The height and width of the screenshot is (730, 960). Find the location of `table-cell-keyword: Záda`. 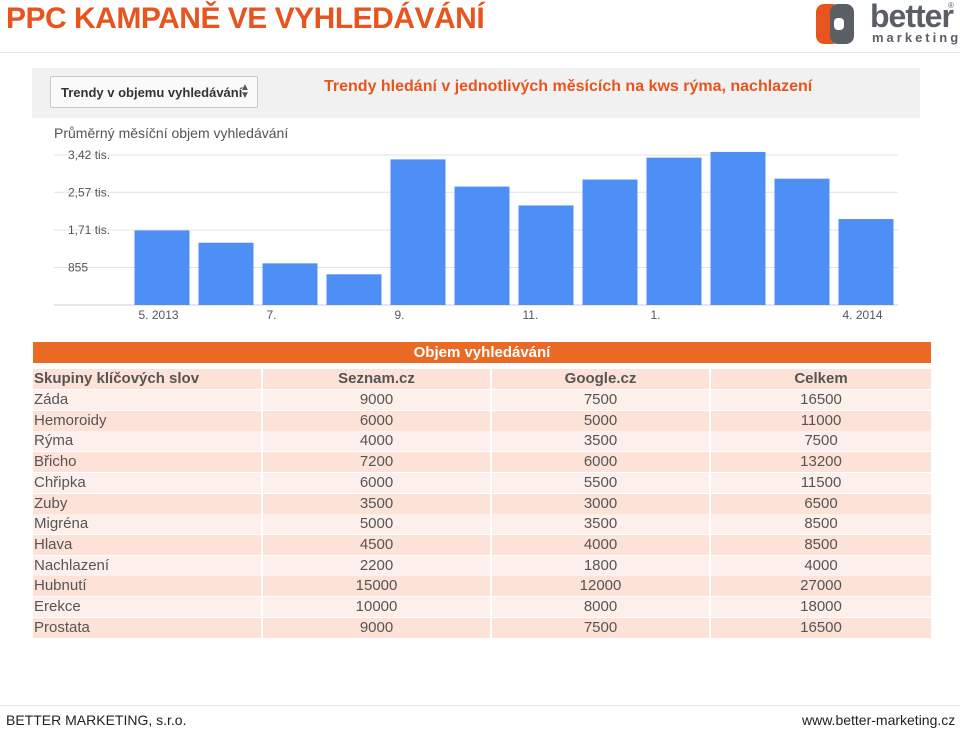

table-cell-keyword: Záda is located at coordinates (147, 400).